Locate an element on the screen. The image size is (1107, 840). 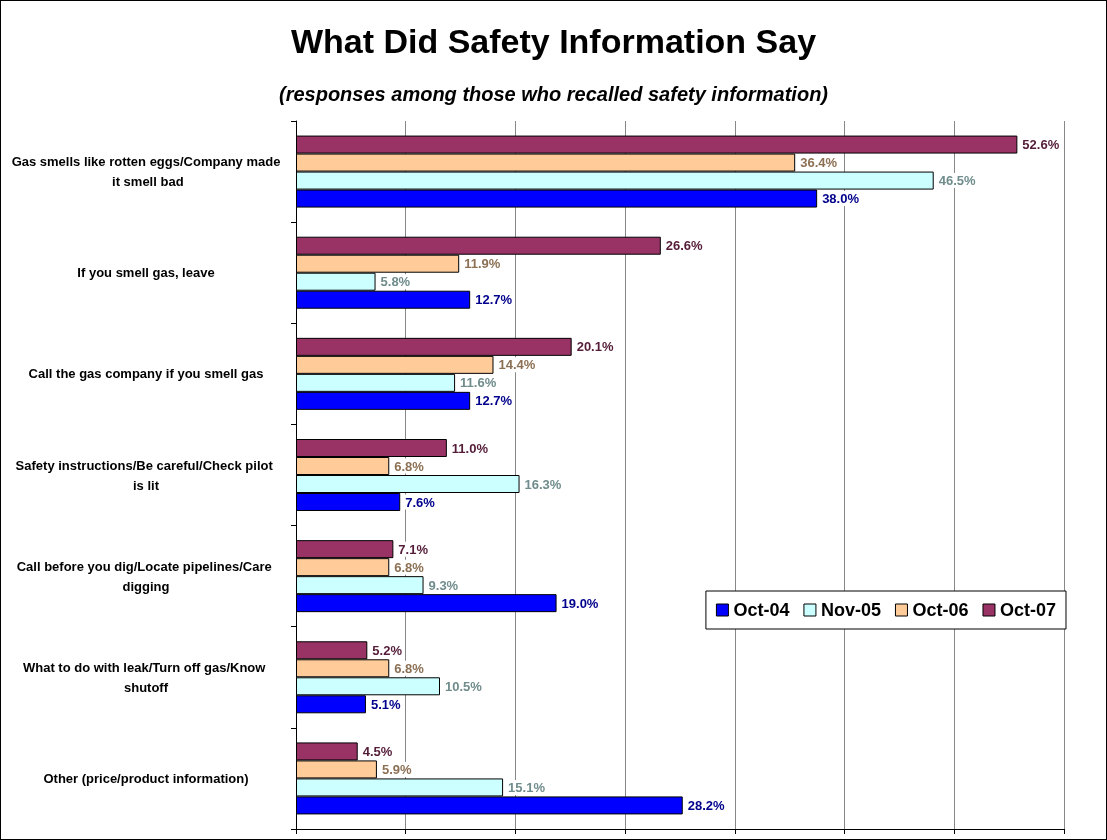
data-label: 52.6% is located at coordinates (1041, 145).